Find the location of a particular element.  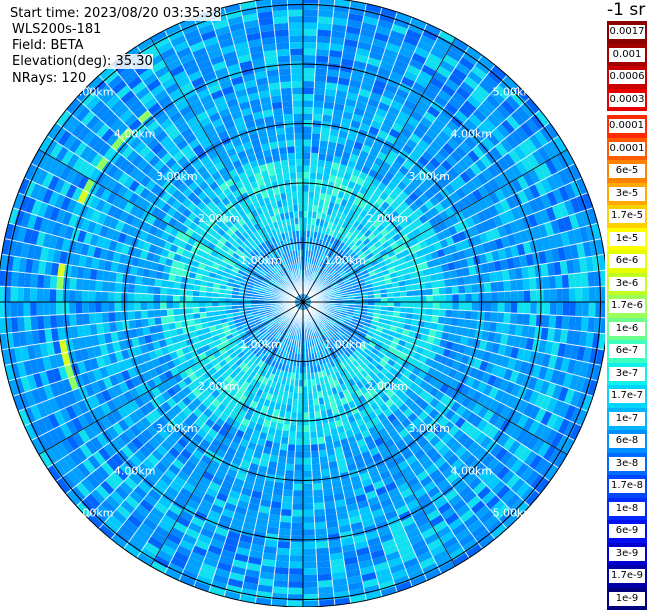

nrays-label: NRays: 120 is located at coordinates (49, 78).